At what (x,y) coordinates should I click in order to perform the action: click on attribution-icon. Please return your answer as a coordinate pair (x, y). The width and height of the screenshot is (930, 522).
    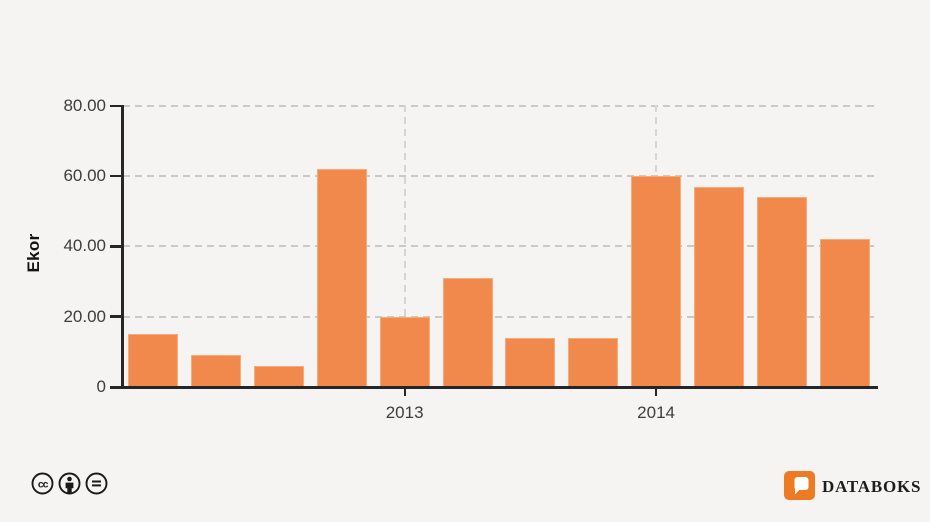
    Looking at the image, I should click on (69, 483).